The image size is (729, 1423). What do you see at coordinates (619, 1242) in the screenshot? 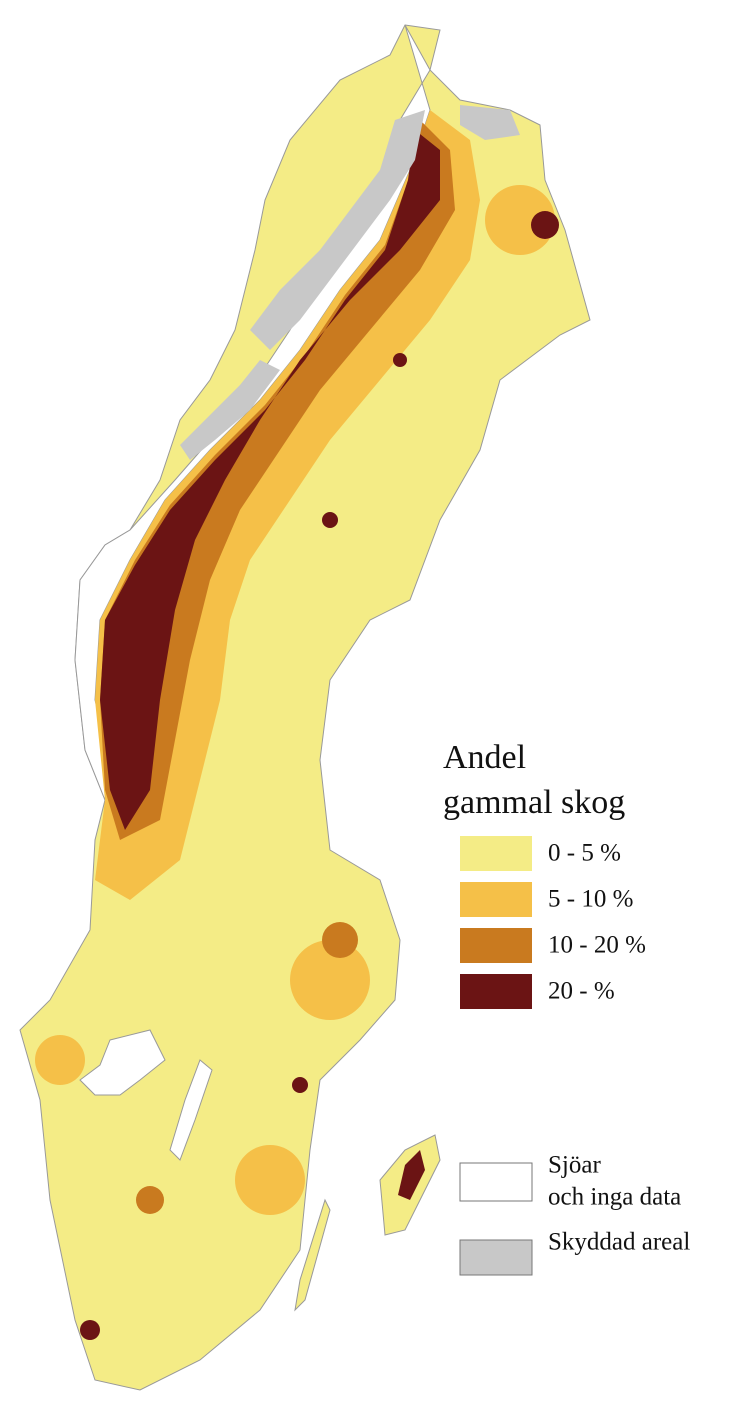
I see `legend-label: Skyddad areal` at bounding box center [619, 1242].